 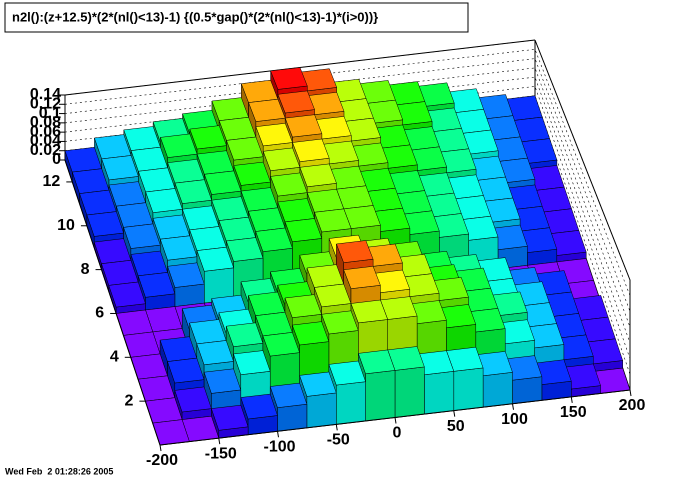 What do you see at coordinates (50, 113) in the screenshot?
I see `z-tick-label: 0.1` at bounding box center [50, 113].